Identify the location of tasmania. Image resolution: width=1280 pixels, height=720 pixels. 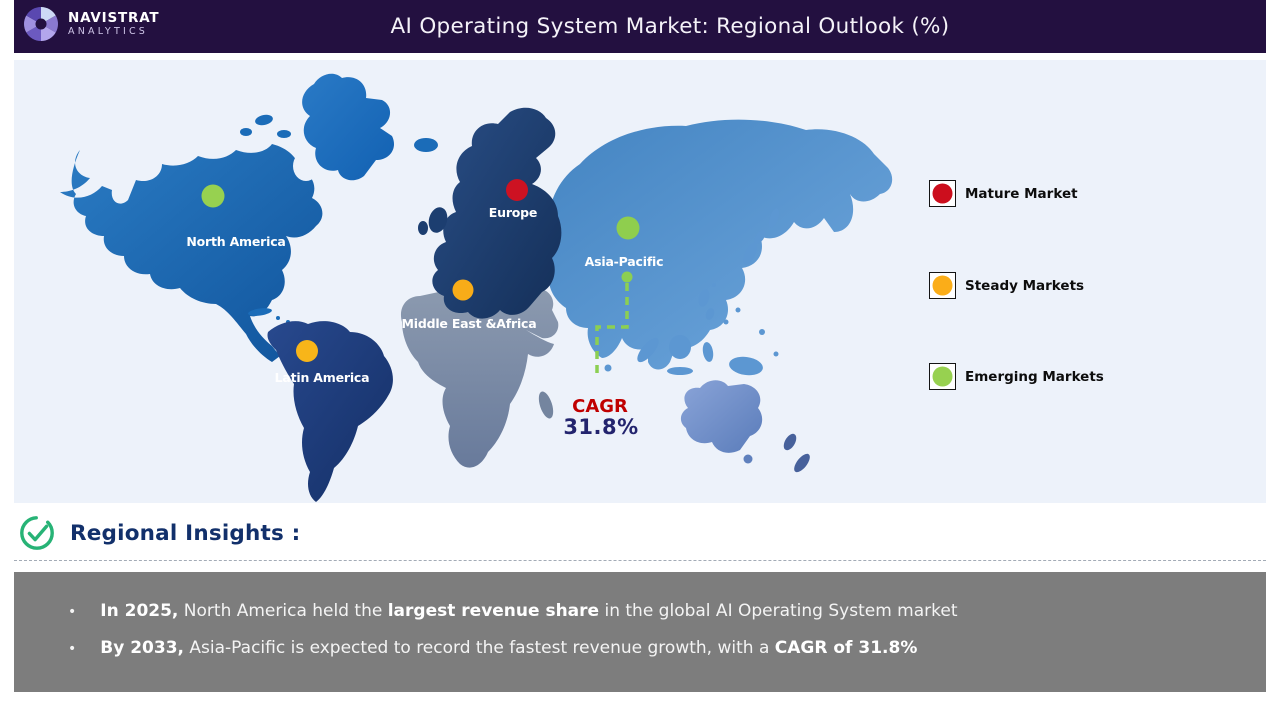
(748, 459).